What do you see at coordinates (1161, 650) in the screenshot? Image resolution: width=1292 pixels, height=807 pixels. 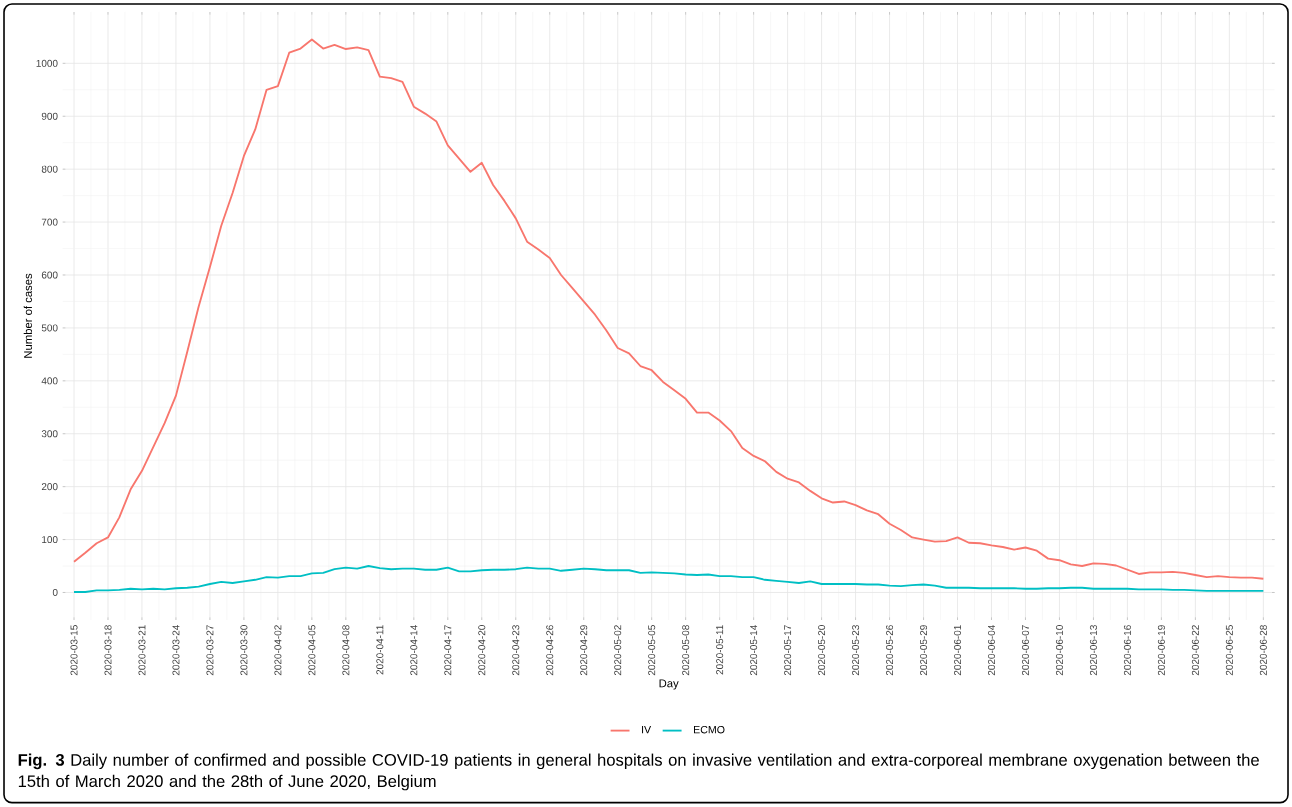 I see `x-tick-label: 2020-06-19` at bounding box center [1161, 650].